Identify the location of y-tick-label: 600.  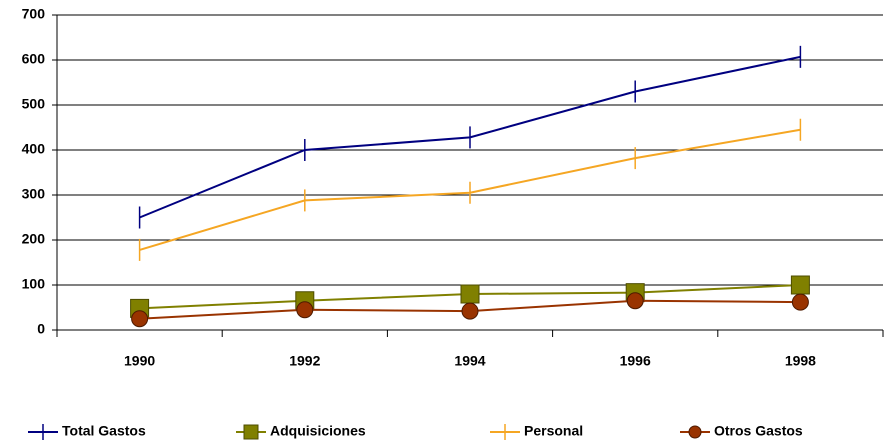
(34, 59).